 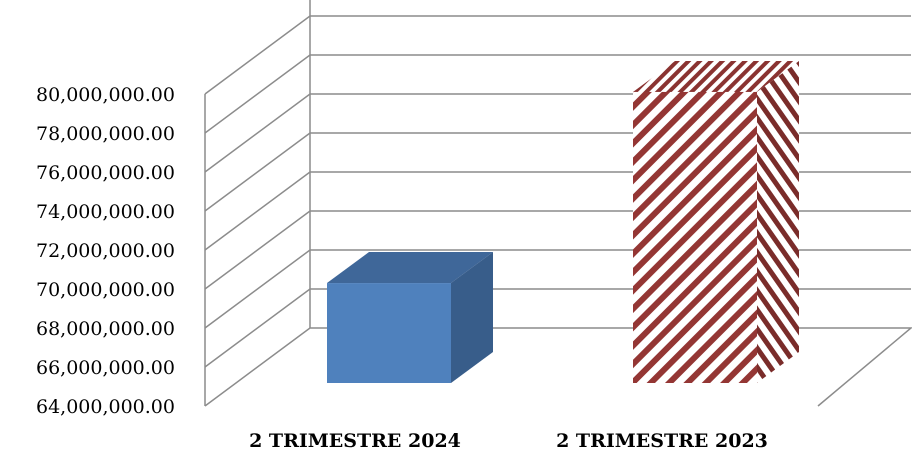 I want to click on y-tick-label: 80,000,000.00, so click(x=105, y=95).